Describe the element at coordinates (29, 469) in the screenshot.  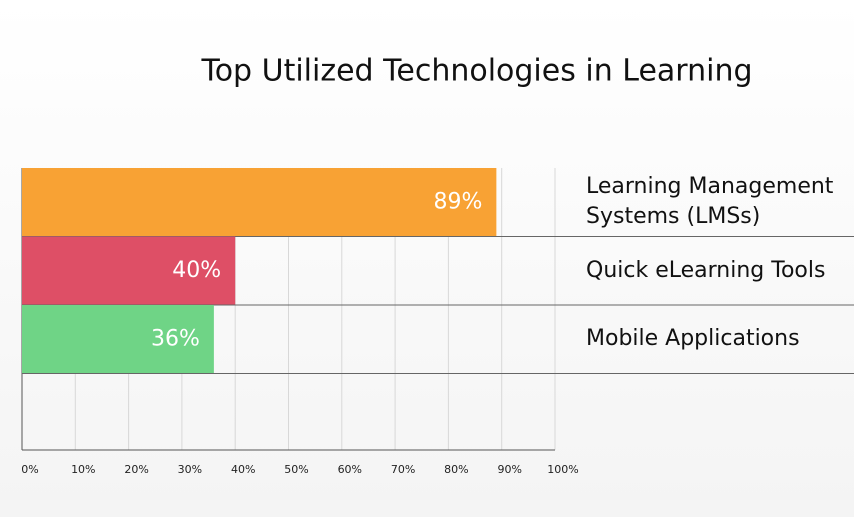
I see `x-tick-label: 0%` at that location.